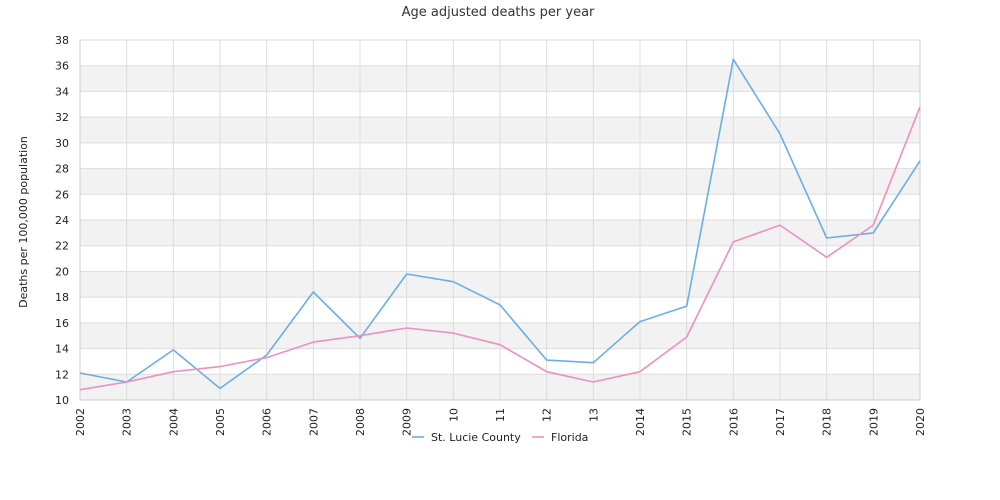 The image size is (1000, 500). I want to click on legend-item-florida: Florida, so click(560, 437).